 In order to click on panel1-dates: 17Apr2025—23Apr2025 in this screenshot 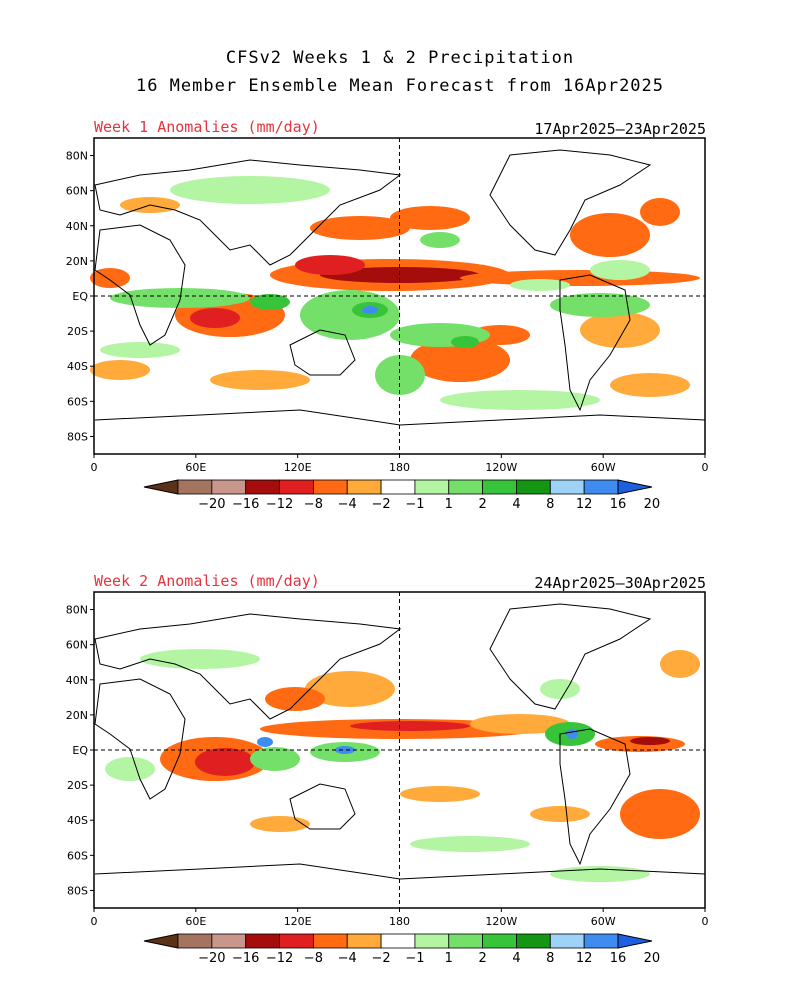, I will do `click(620, 129)`.